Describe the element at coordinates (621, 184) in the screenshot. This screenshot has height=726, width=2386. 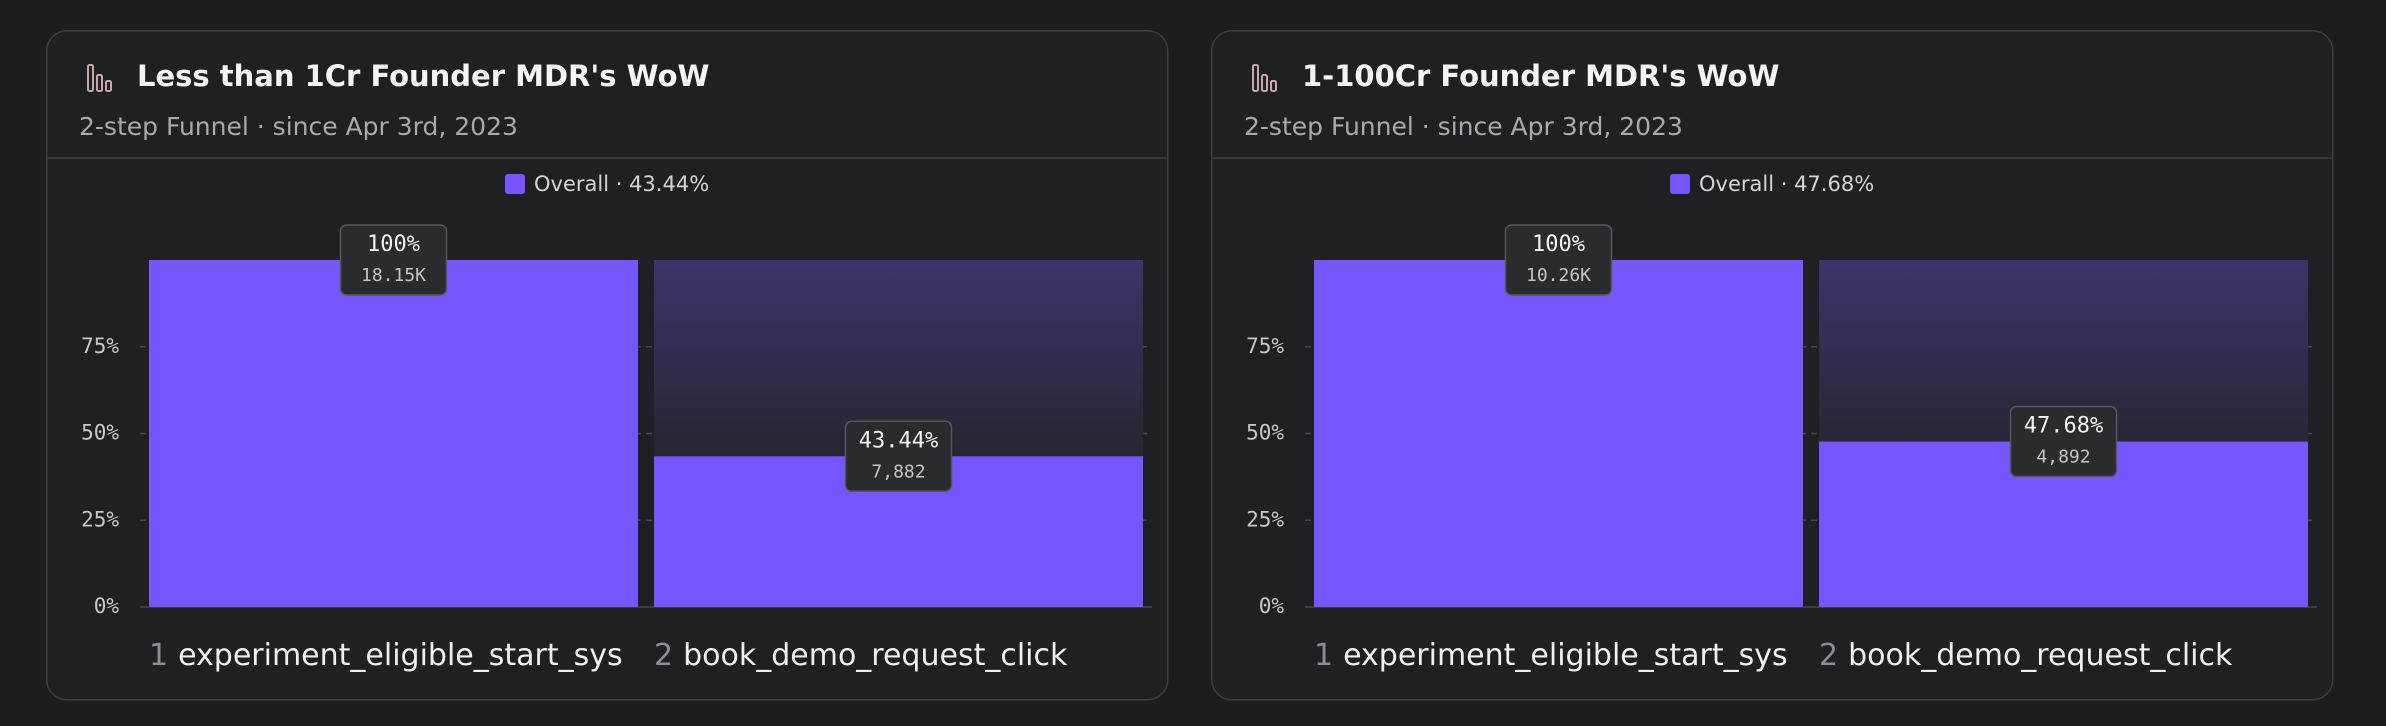
I see `legend-label: Overall · 43.44%` at that location.